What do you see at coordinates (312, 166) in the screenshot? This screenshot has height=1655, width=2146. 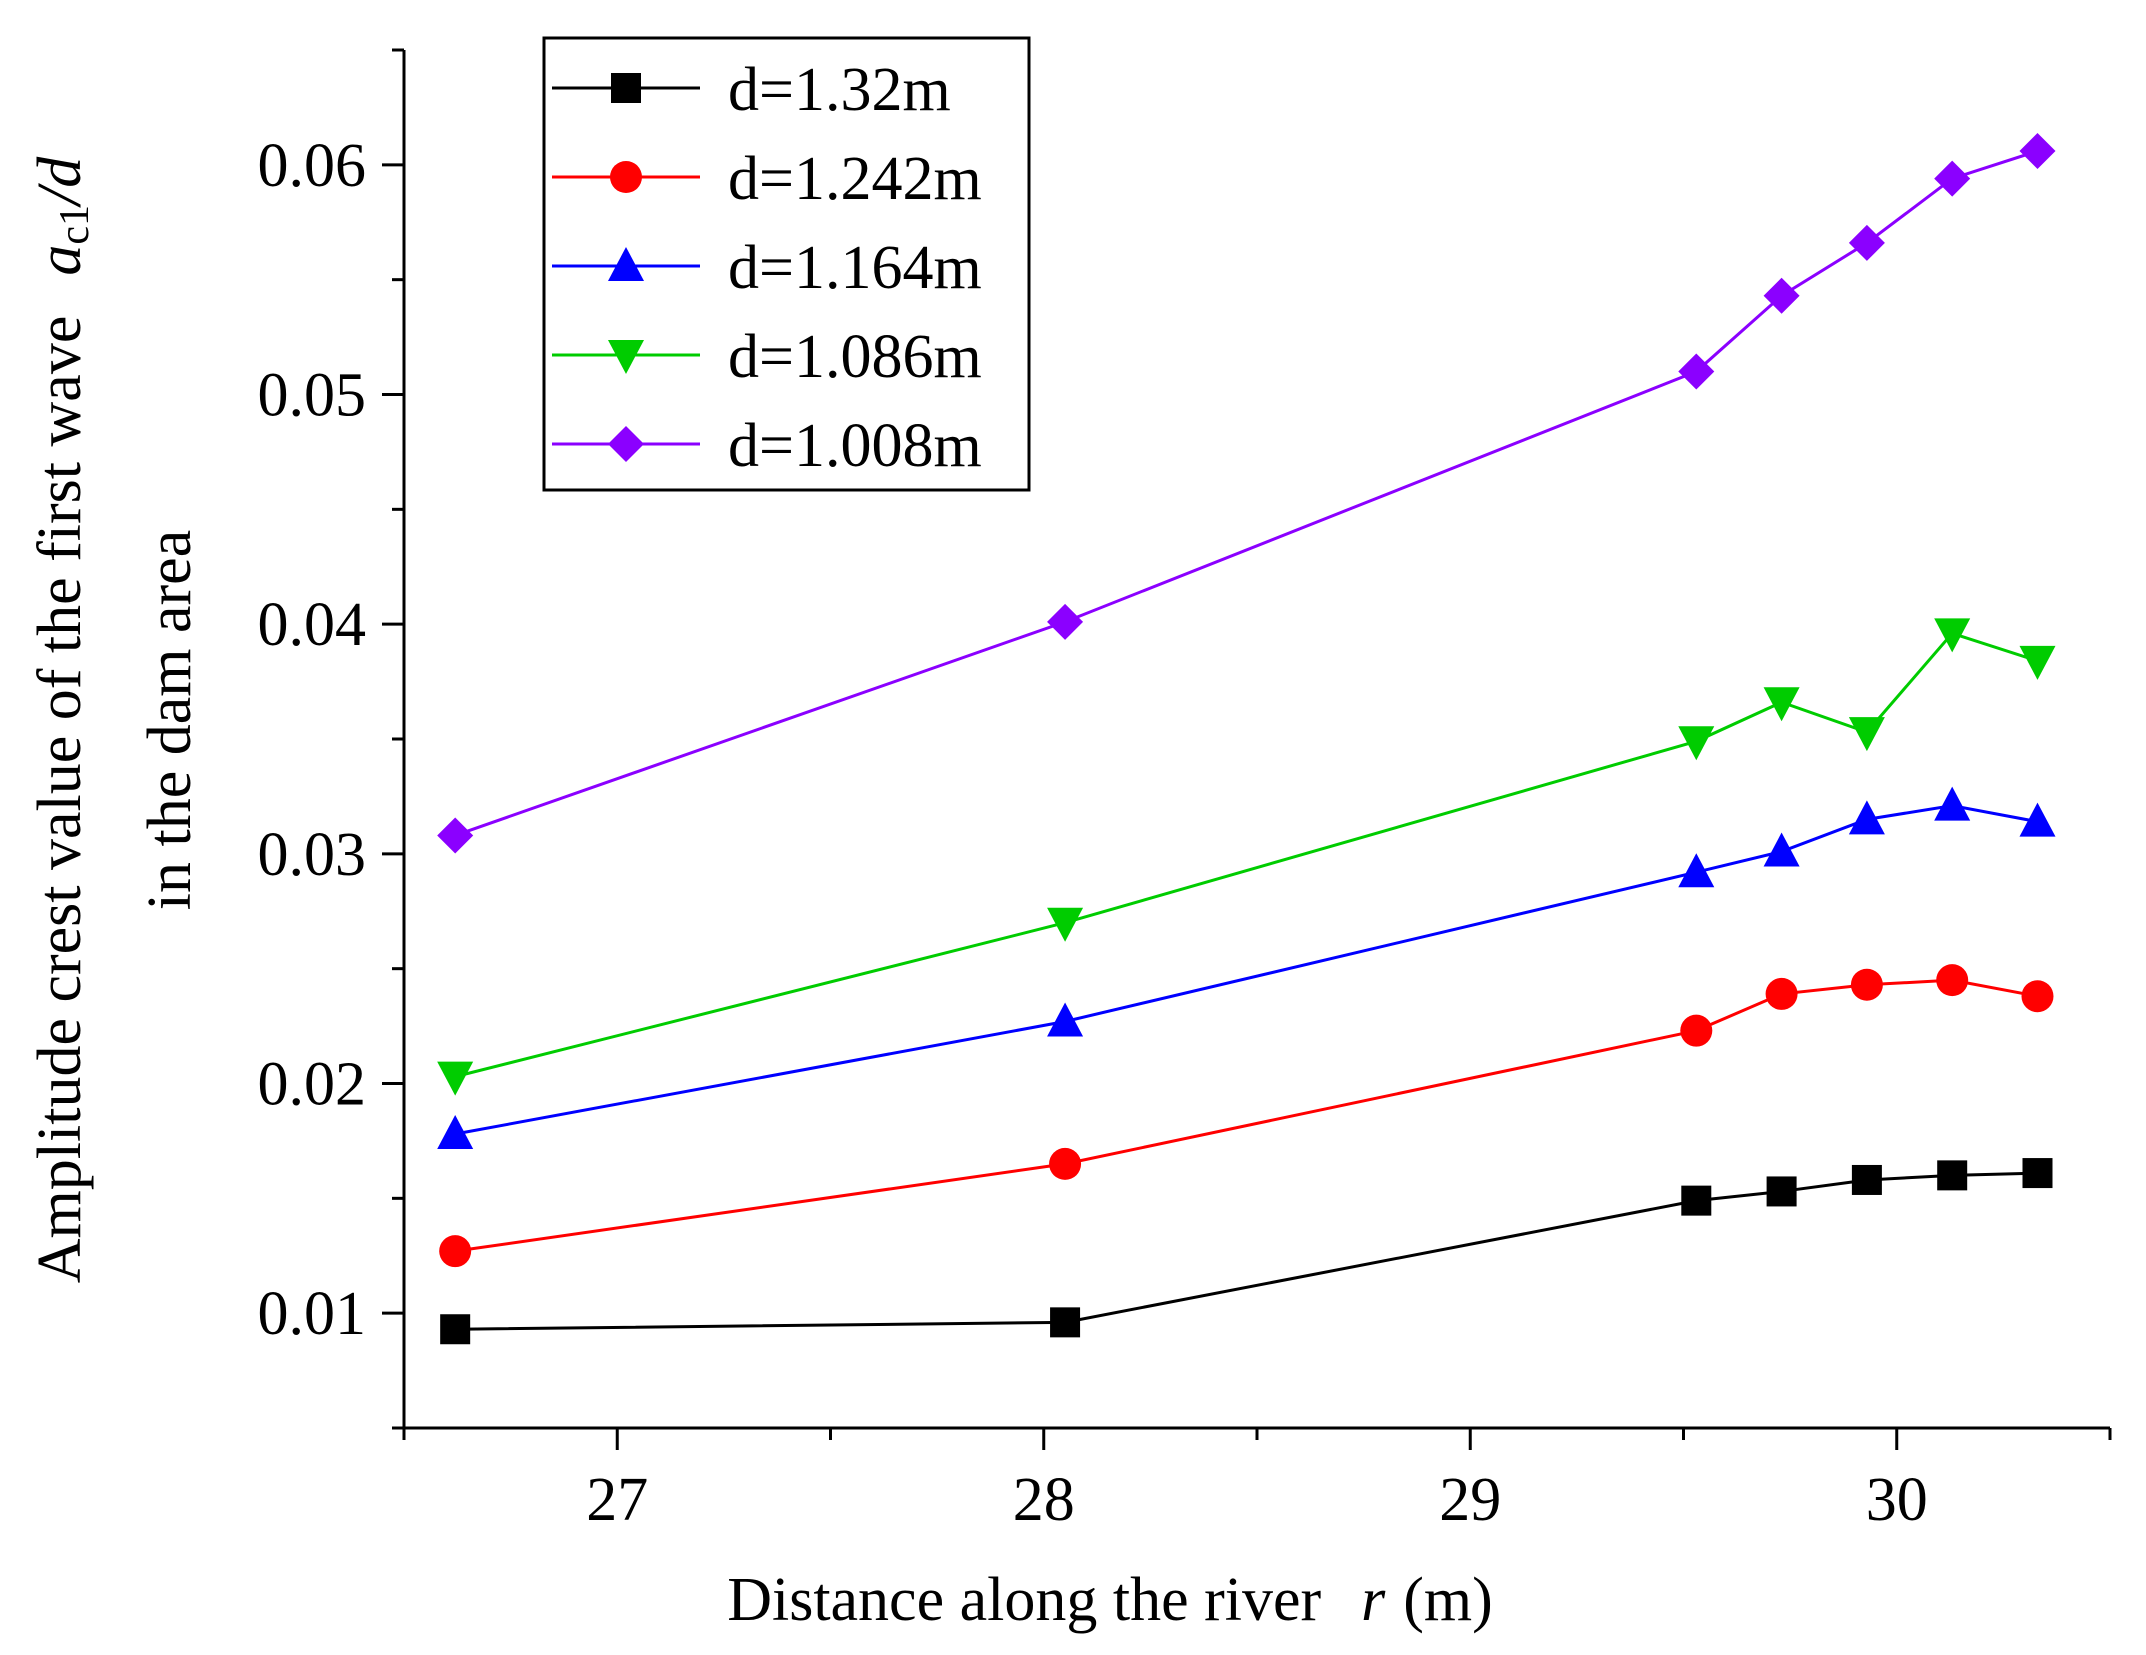 I see `y-tick-label: 0.06` at bounding box center [312, 166].